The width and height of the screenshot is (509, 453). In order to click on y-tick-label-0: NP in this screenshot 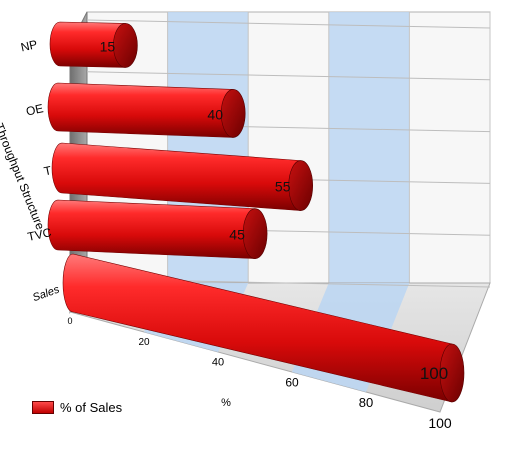, I will do `click(28, 45)`.